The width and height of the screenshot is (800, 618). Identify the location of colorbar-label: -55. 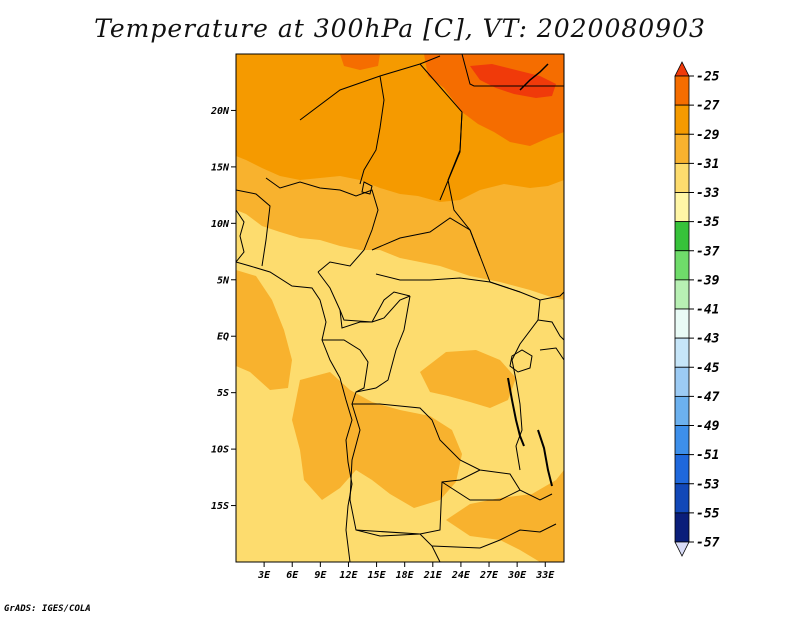
(708, 513).